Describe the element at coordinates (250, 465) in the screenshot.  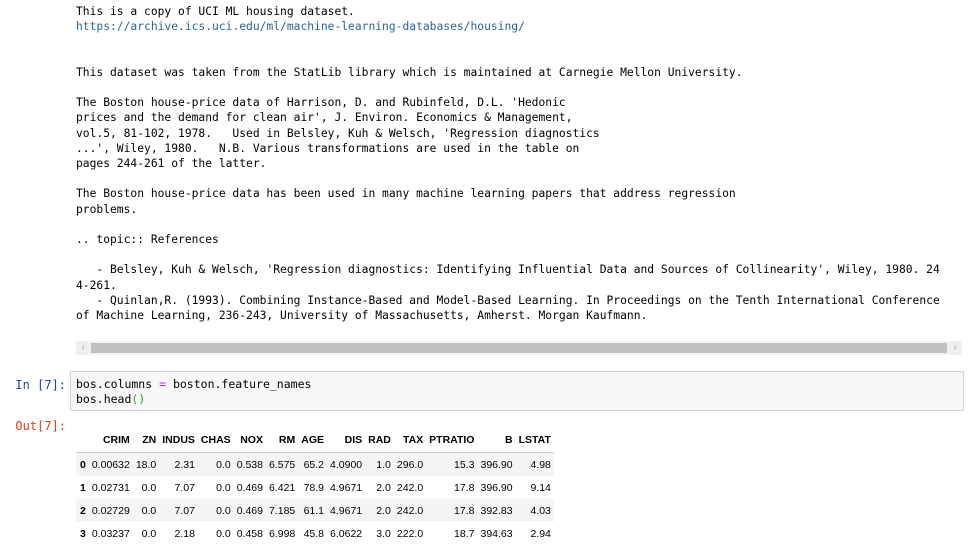
I see `table-cell: 0.538` at that location.